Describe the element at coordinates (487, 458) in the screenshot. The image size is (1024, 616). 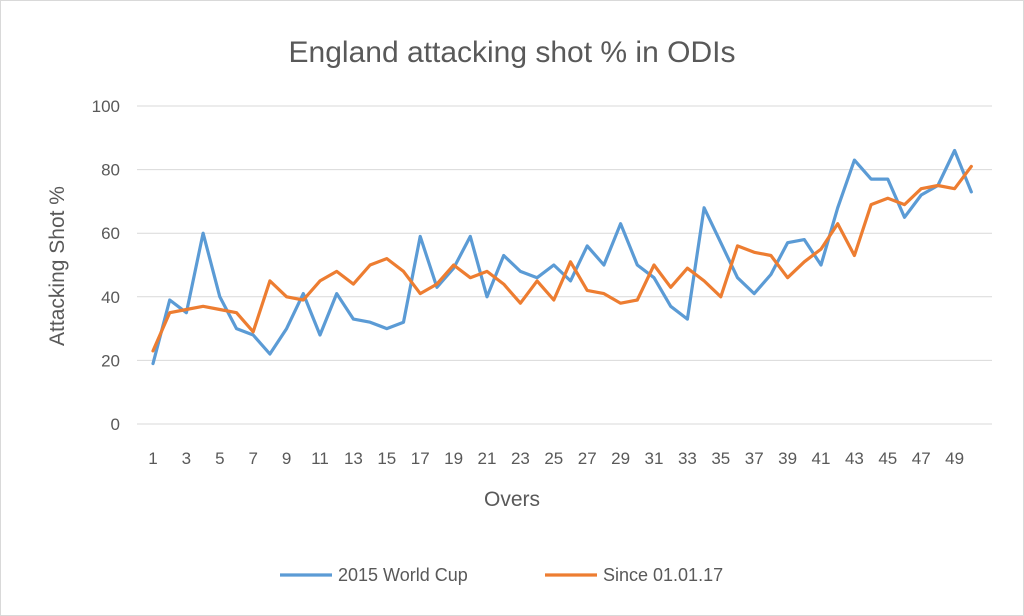
I see `x-tick-label: 21` at that location.